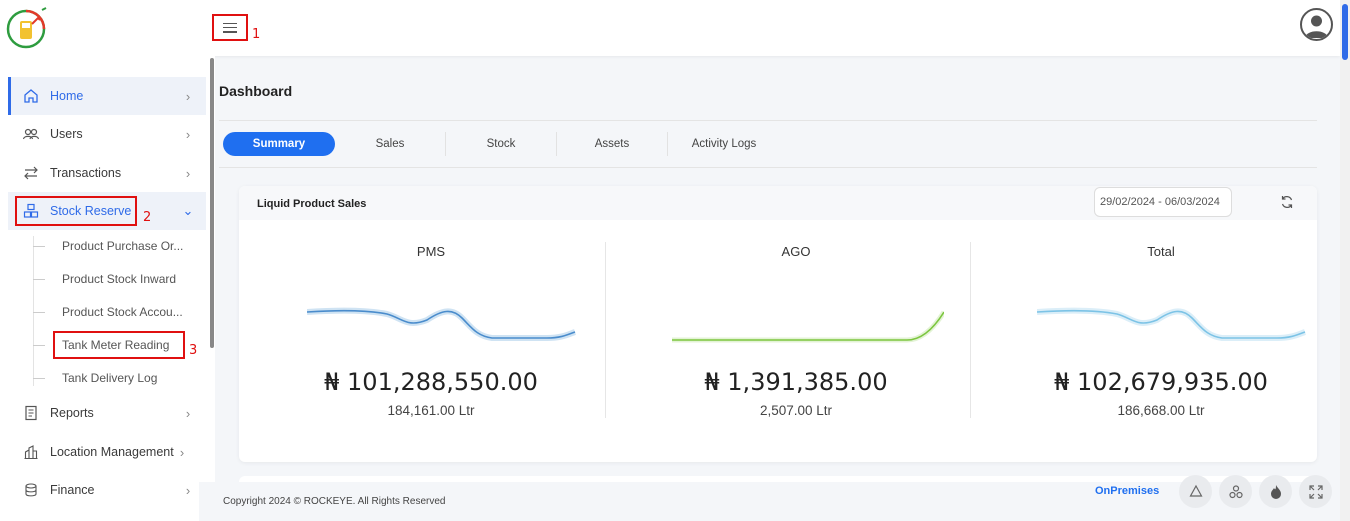 This screenshot has height=521, width=1350. I want to click on chevron-down-icon: ⌄, so click(188, 210).